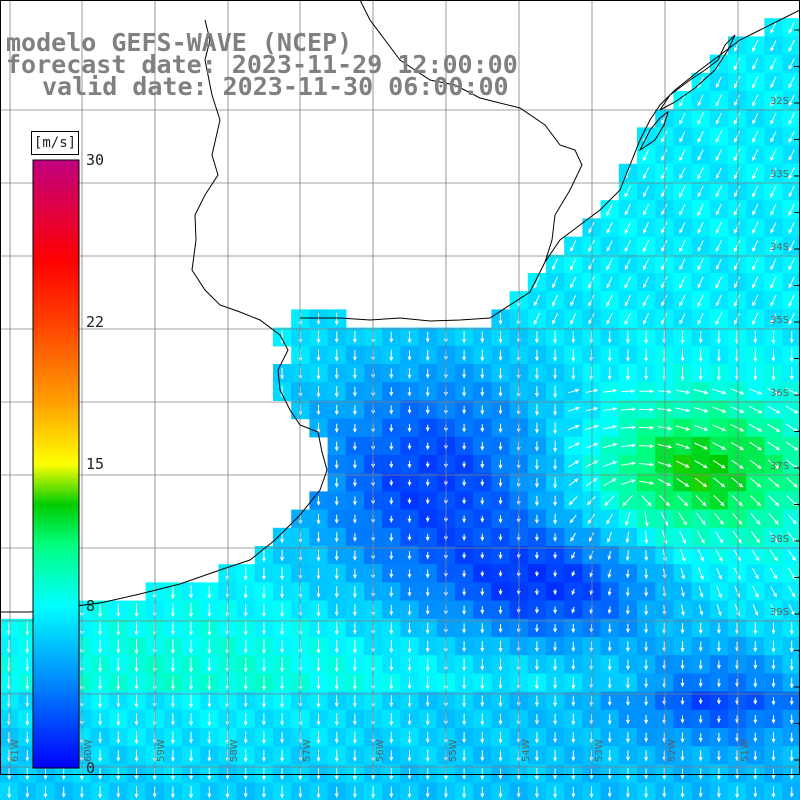 The height and width of the screenshot is (800, 800). Describe the element at coordinates (380, 750) in the screenshot. I see `longitude-label: 56W` at that location.